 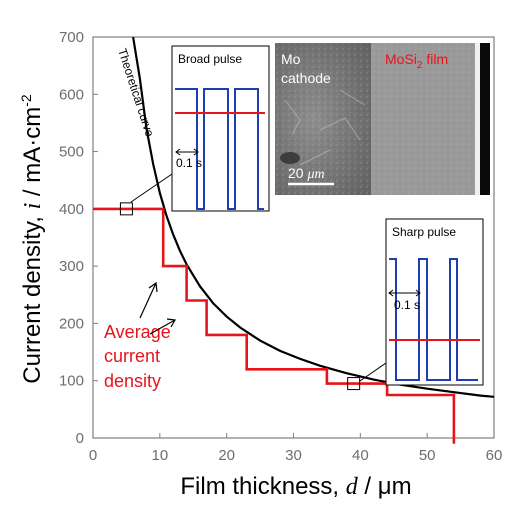 I want to click on micrograph-cathode-label-line2: cathode, so click(x=306, y=78).